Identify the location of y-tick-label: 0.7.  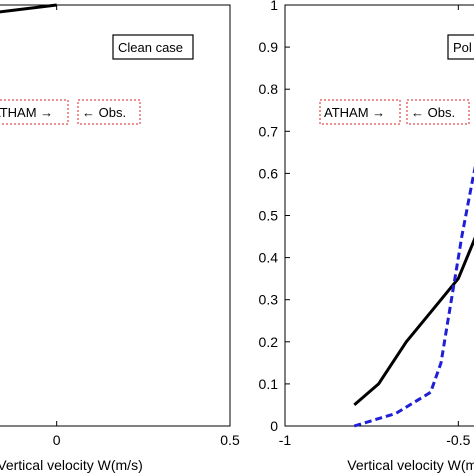
(269, 131).